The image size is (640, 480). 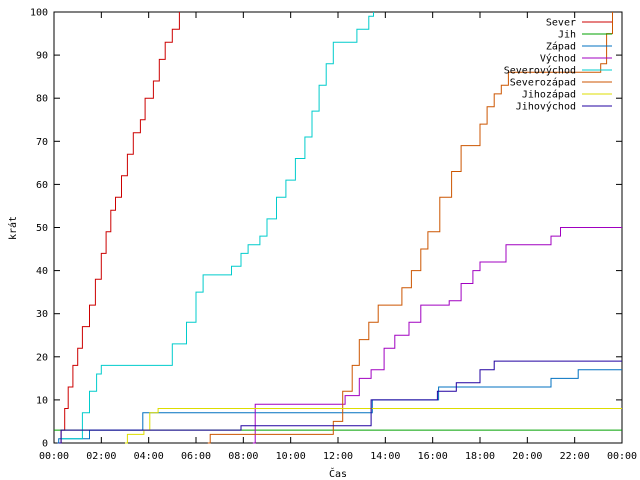 I want to click on y-tick-label: 20, so click(x=42, y=357).